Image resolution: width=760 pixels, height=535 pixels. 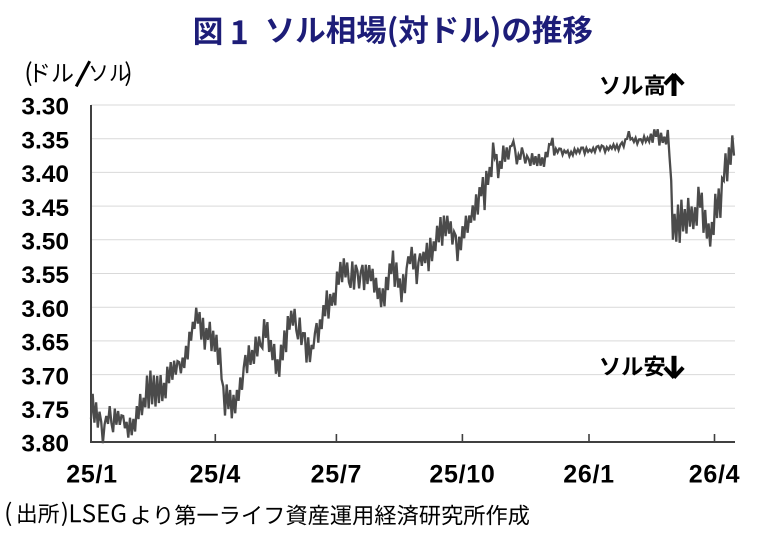 What do you see at coordinates (588, 475) in the screenshot?
I see `svg-text: 26/1` at bounding box center [588, 475].